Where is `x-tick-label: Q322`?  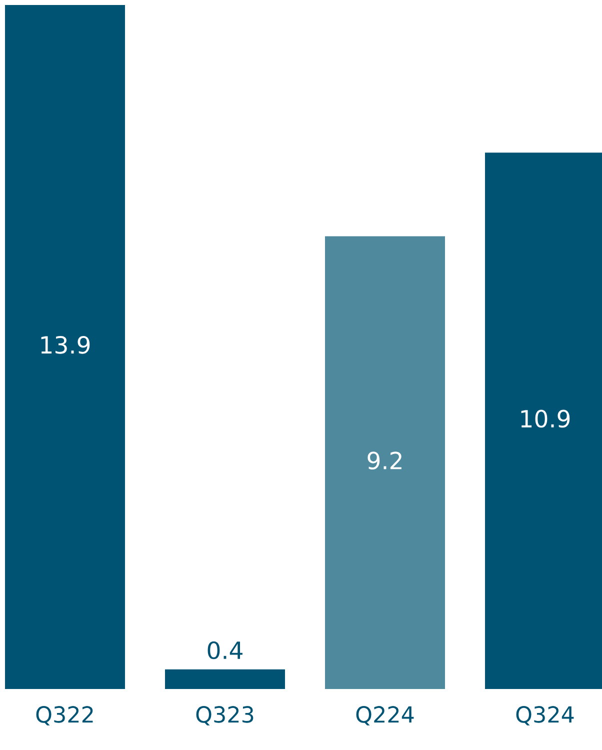
x-tick-label: Q322 is located at coordinates (64, 716).